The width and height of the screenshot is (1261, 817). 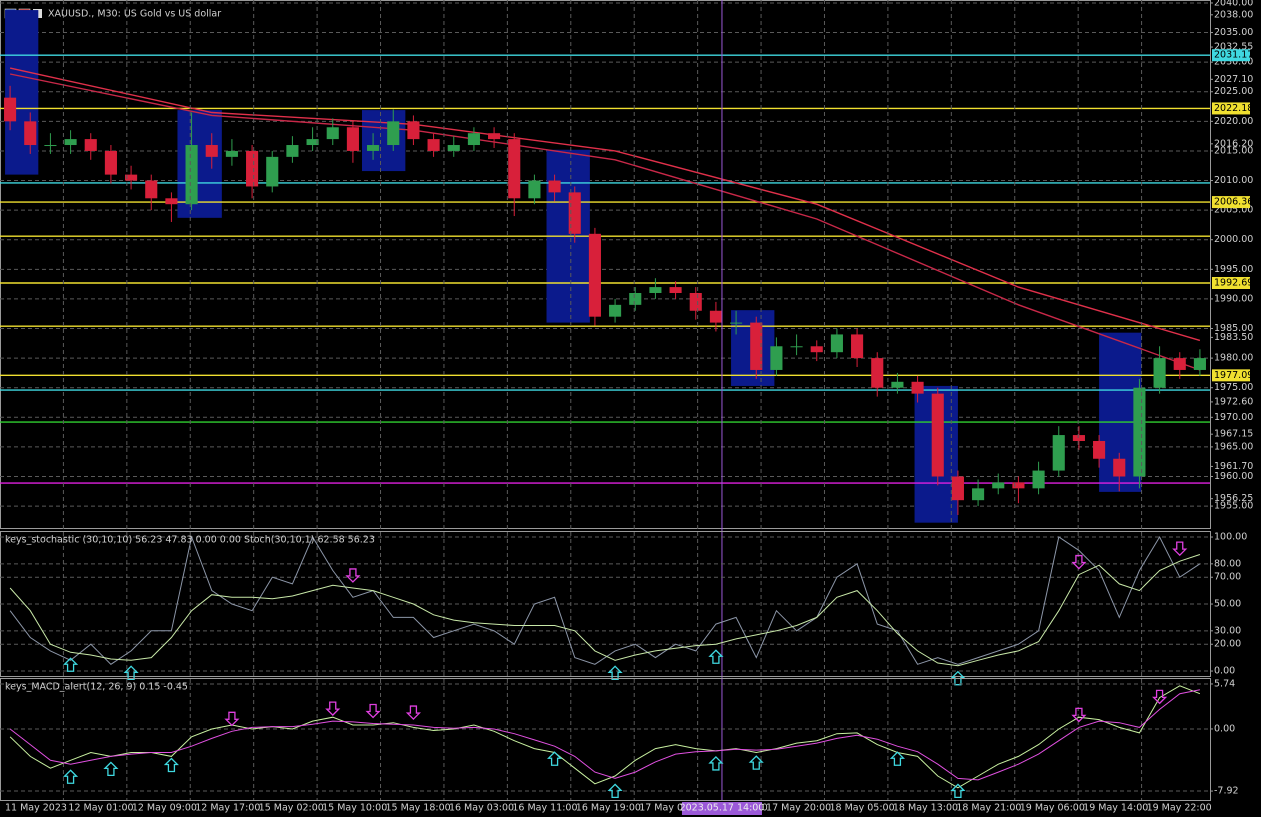 What do you see at coordinates (1233, 269) in the screenshot?
I see `y-tick-label: 1995.00` at bounding box center [1233, 269].